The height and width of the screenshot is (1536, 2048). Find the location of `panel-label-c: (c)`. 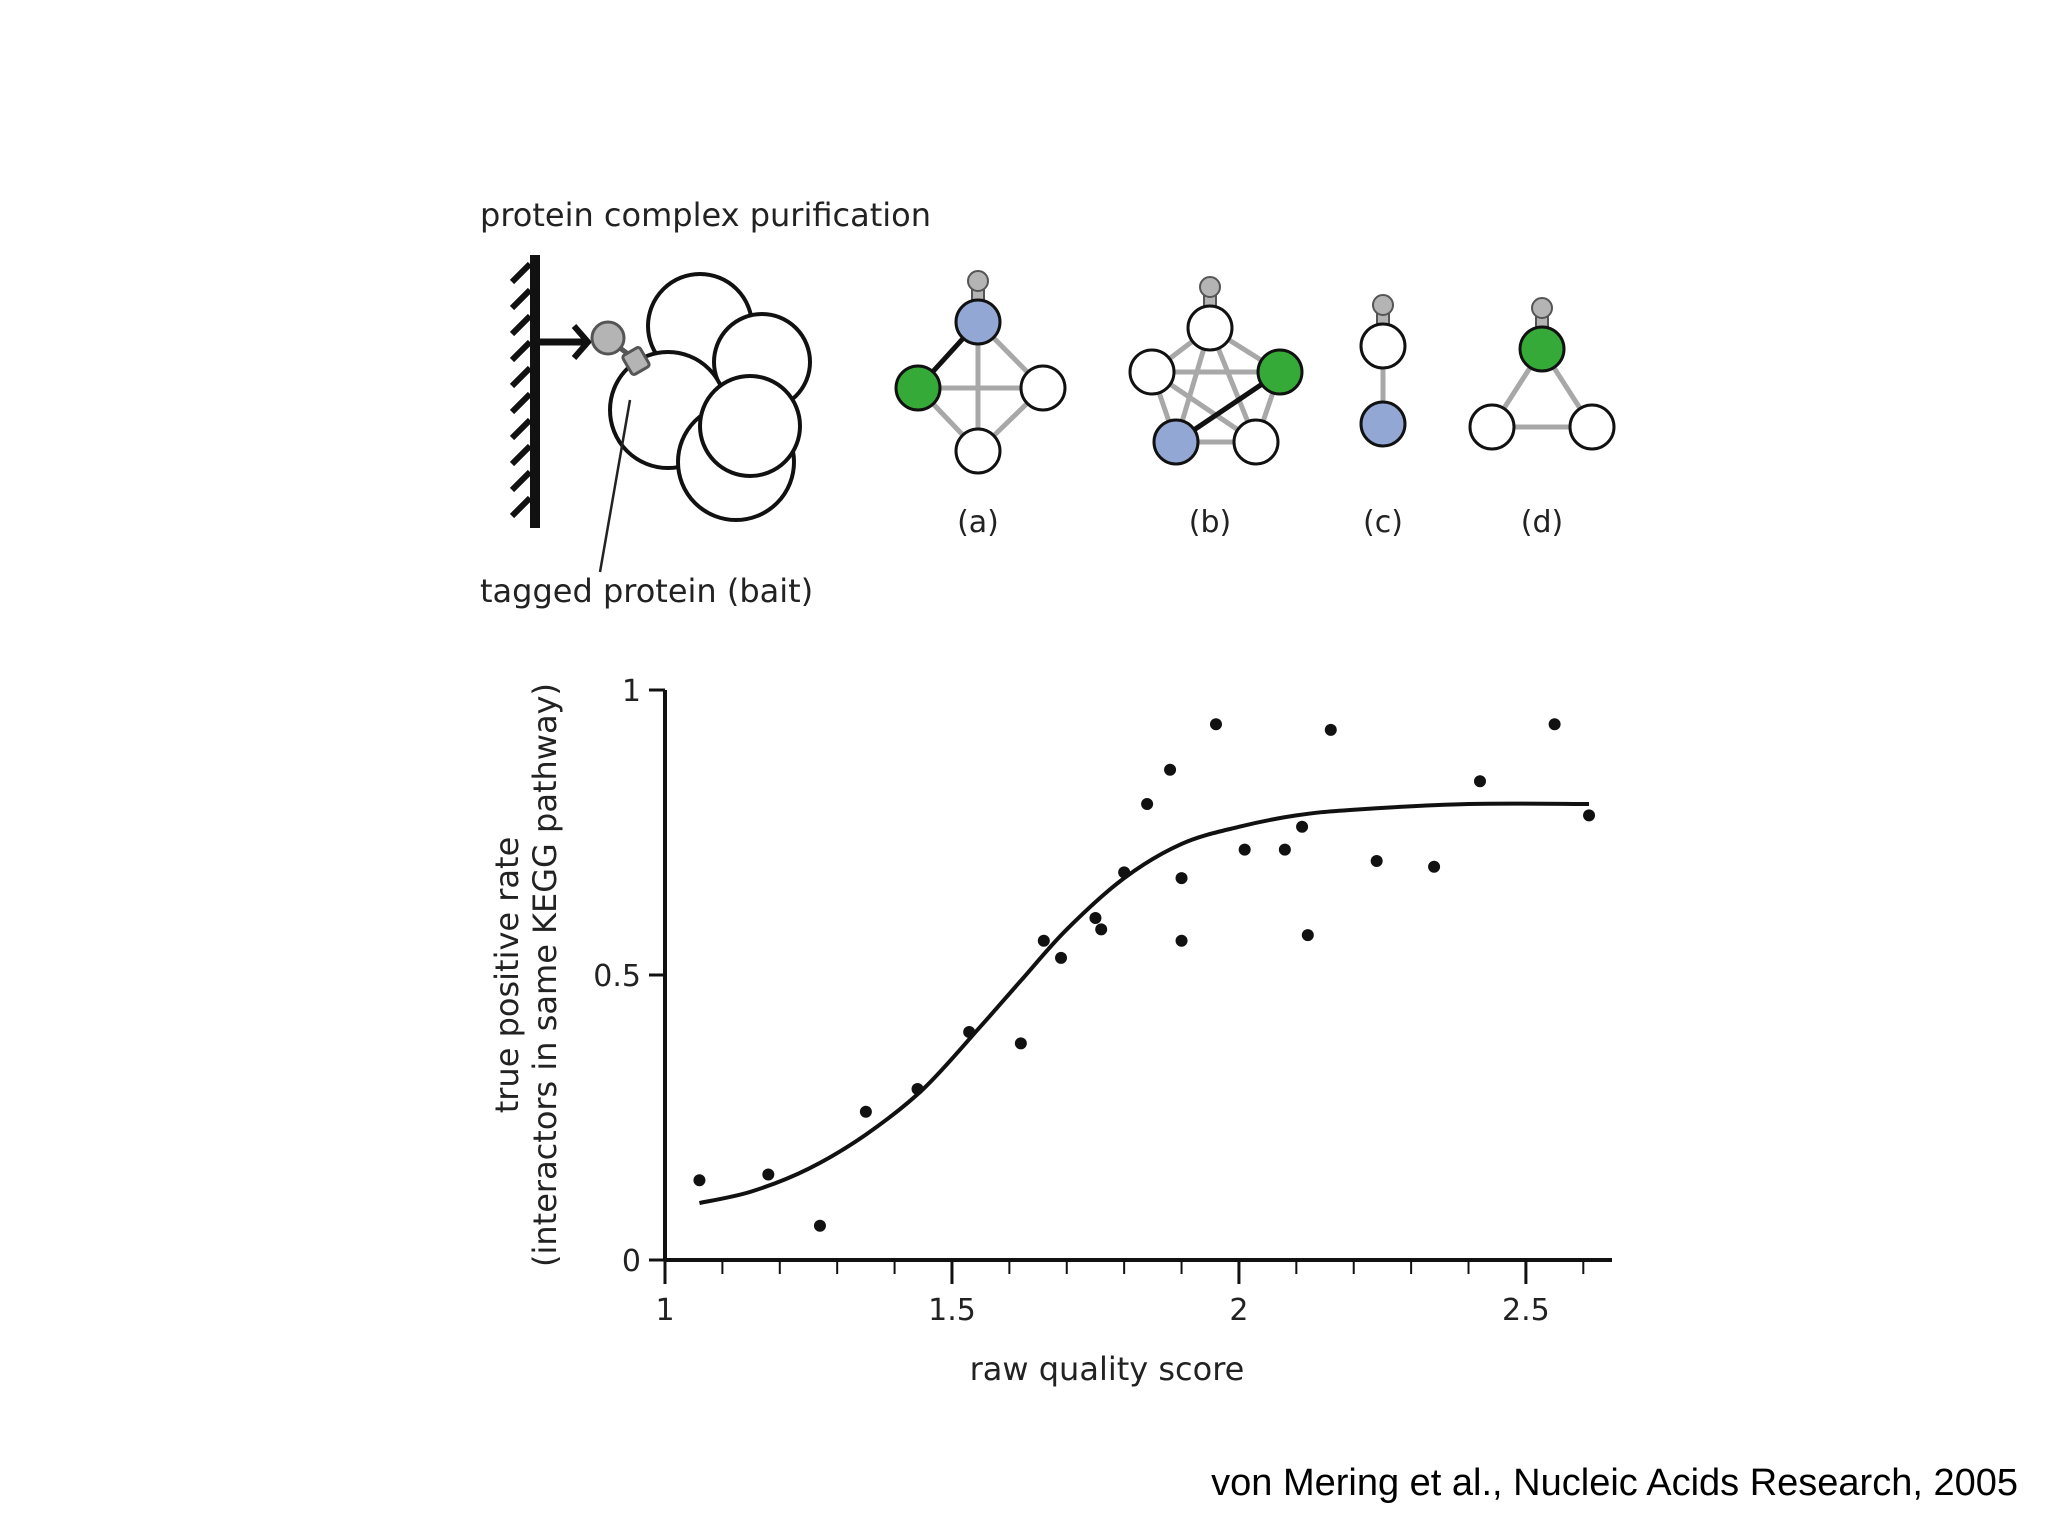

panel-label-c: (c) is located at coordinates (1383, 522).